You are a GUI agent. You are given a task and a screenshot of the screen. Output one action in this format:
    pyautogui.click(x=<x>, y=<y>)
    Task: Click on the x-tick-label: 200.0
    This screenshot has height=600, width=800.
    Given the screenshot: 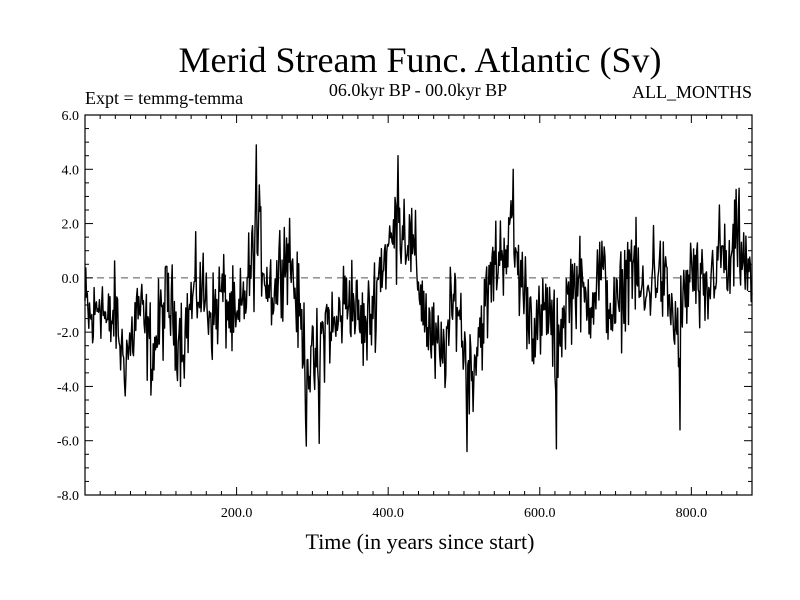 What is the action you would take?
    pyautogui.click(x=237, y=513)
    